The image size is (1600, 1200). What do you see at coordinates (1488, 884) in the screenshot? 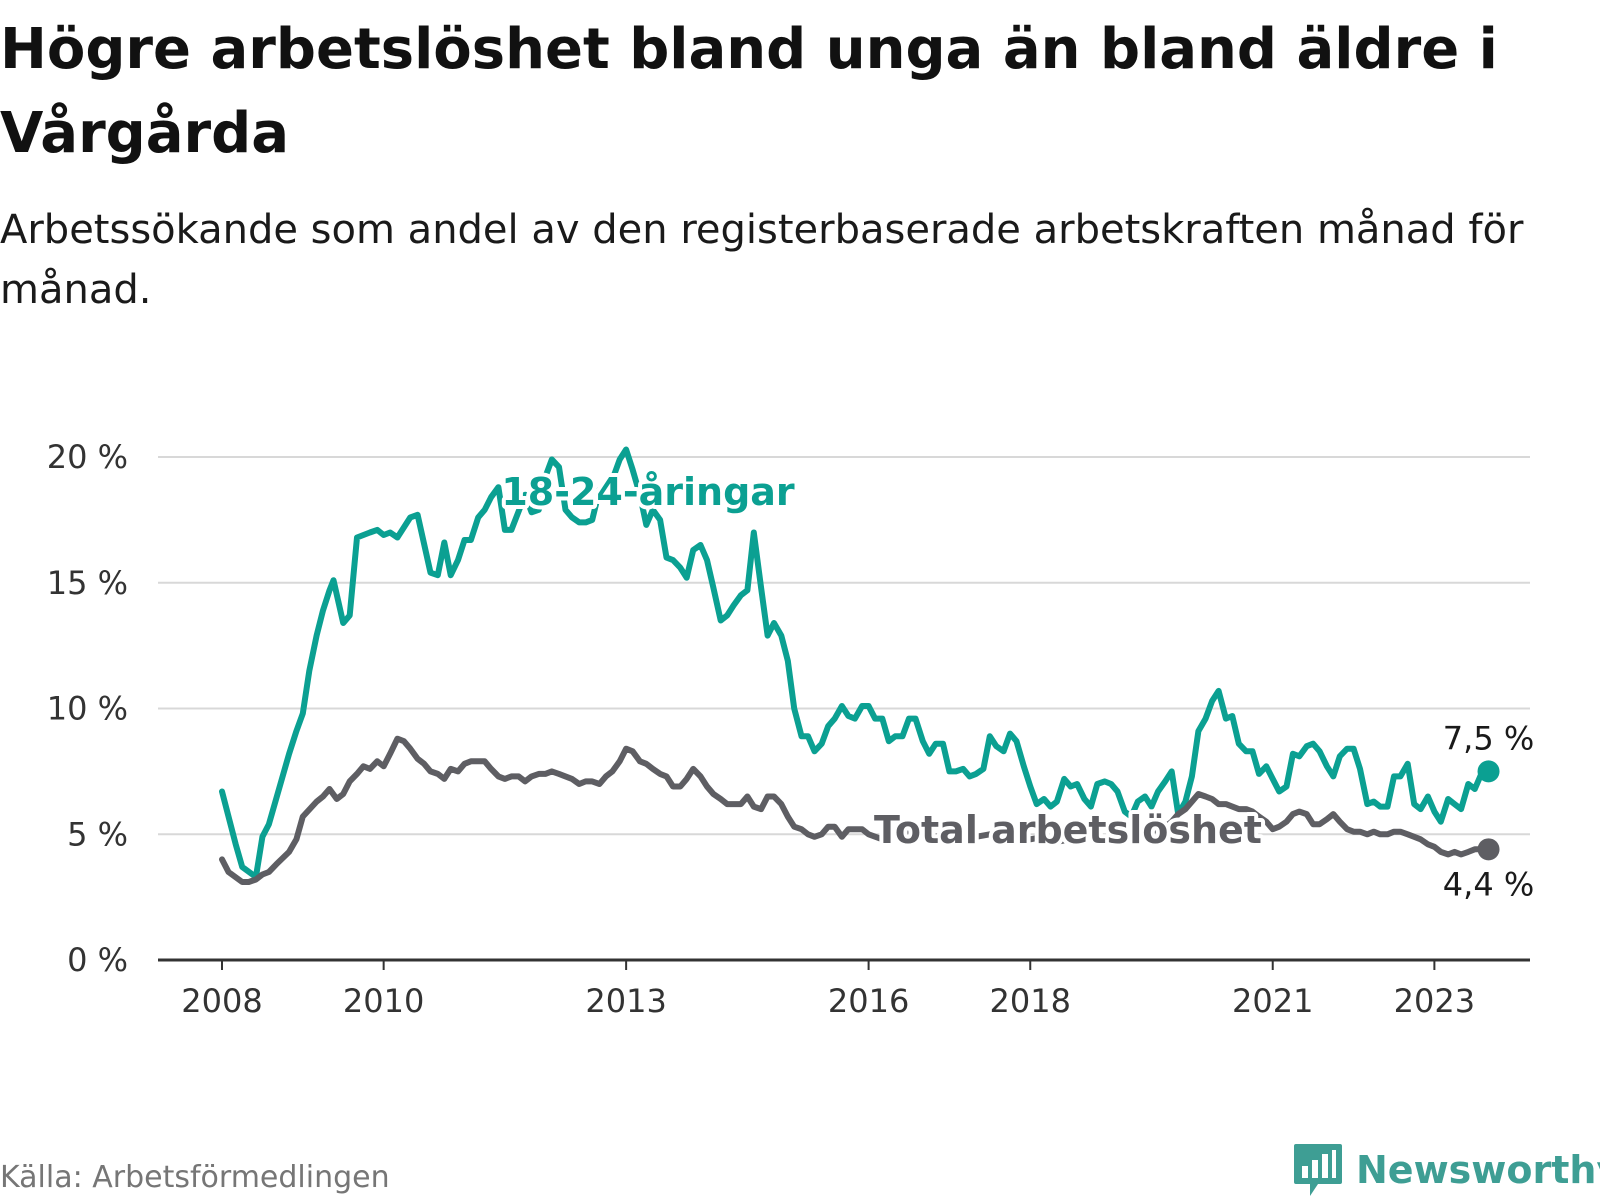
I see `end-value-label: 4,4 %` at bounding box center [1488, 884].